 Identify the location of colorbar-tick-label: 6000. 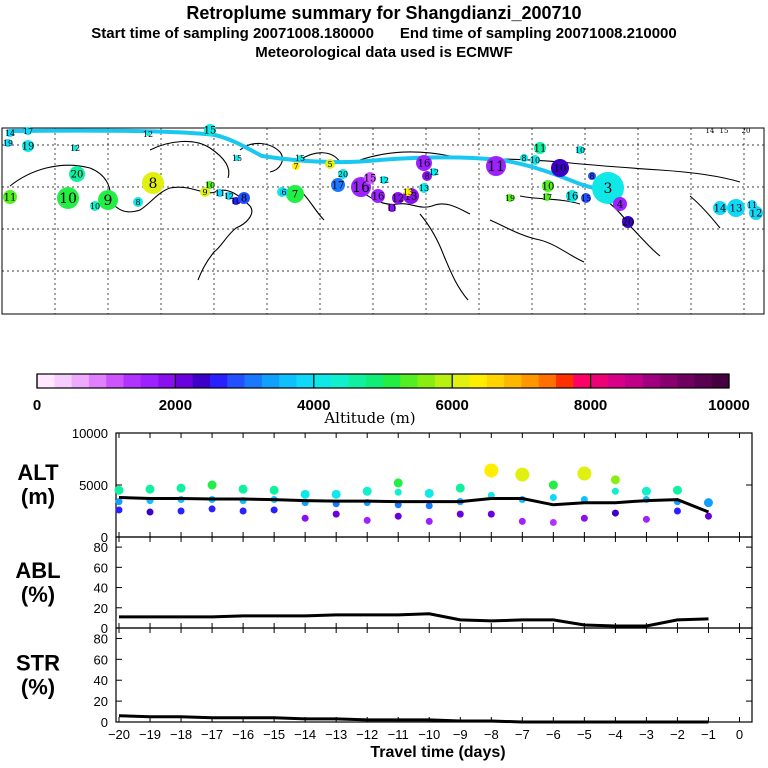
(452, 405).